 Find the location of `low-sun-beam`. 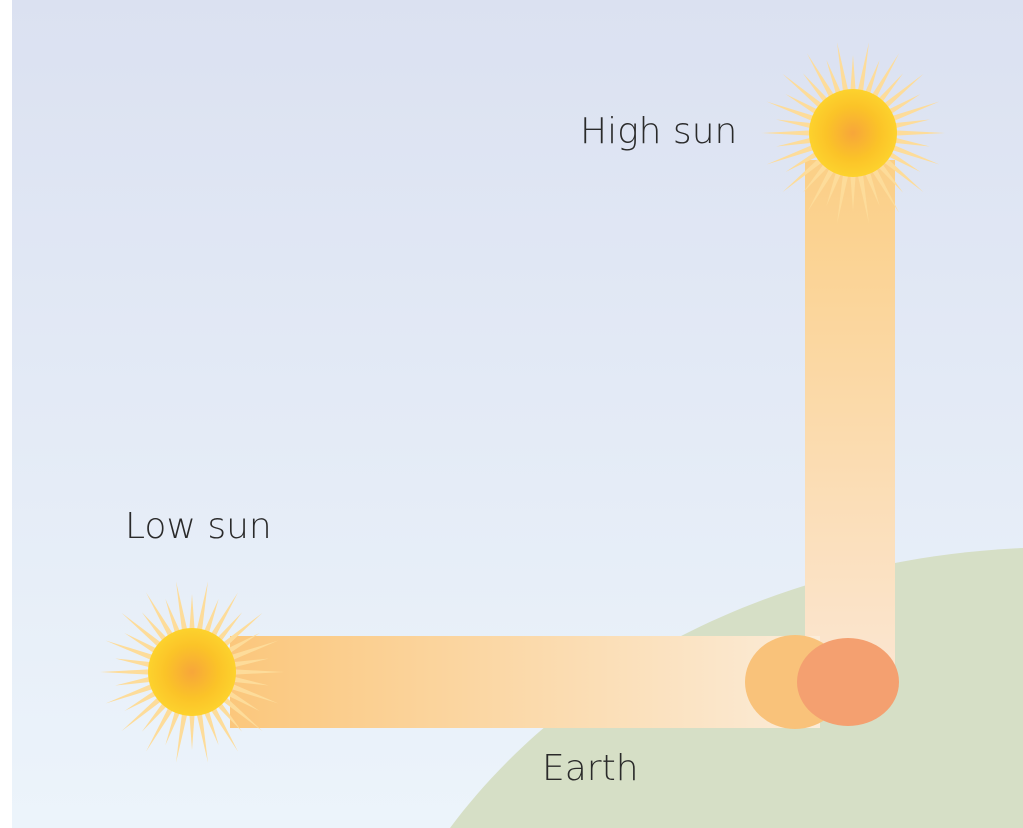

low-sun-beam is located at coordinates (525, 682).